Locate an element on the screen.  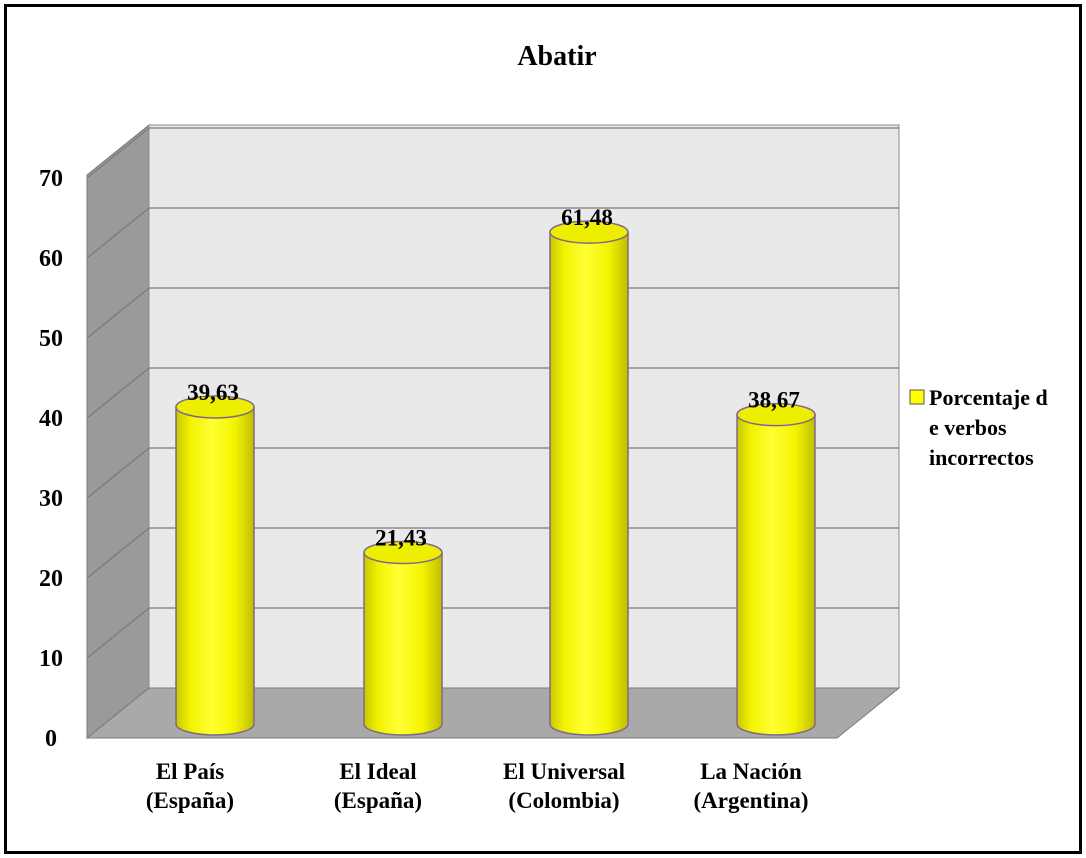
bar: 38,67 is located at coordinates (776, 562).